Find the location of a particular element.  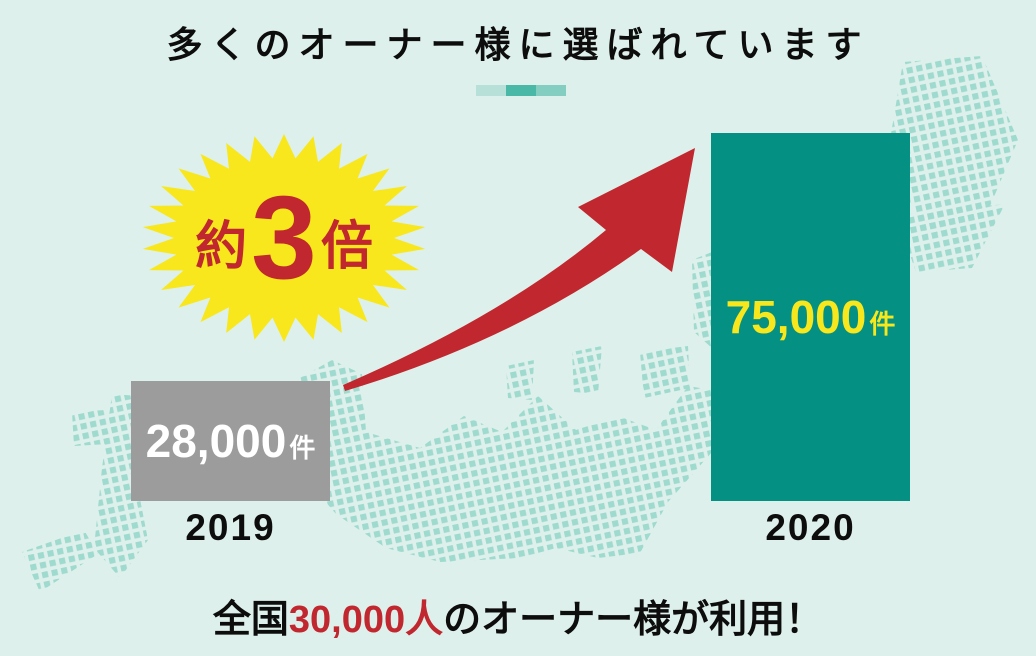

map-hokkaido-tail is located at coordinates (950, 238).